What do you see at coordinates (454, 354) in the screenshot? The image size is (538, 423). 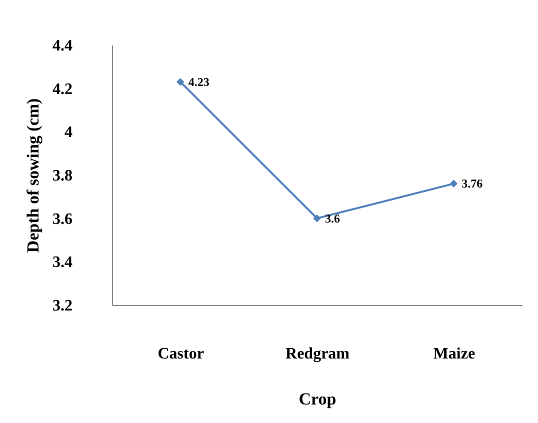 I see `x-tick-label: Maize` at bounding box center [454, 354].